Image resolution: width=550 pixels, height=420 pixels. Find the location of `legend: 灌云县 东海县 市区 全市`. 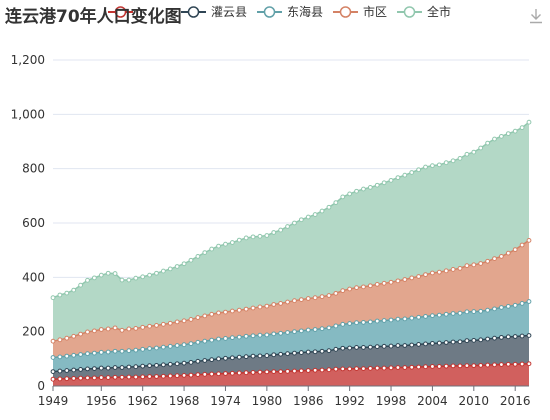

legend: 灌云县 东海县 市区 全市 is located at coordinates (279, 11).